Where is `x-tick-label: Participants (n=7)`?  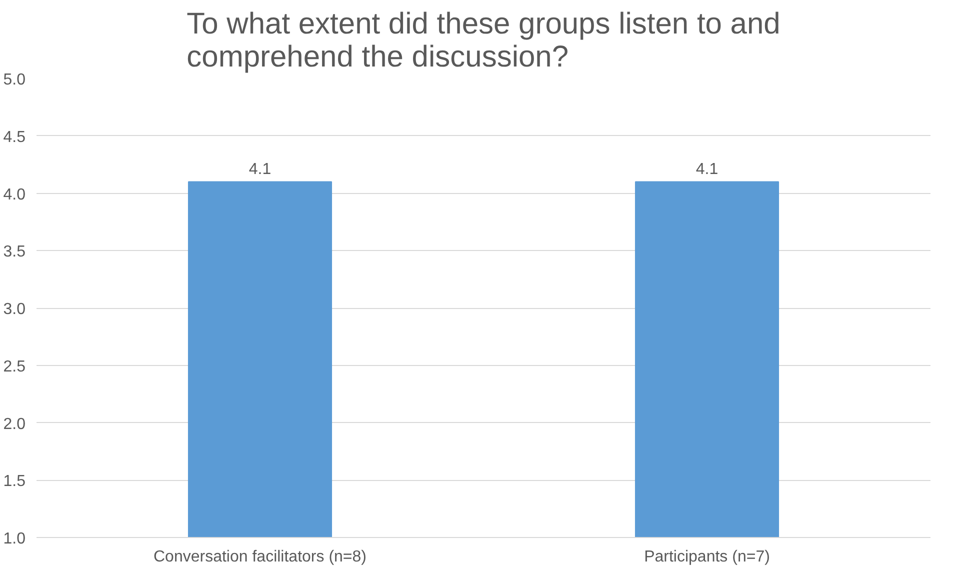
x-tick-label: Participants (n=7) is located at coordinates (707, 557).